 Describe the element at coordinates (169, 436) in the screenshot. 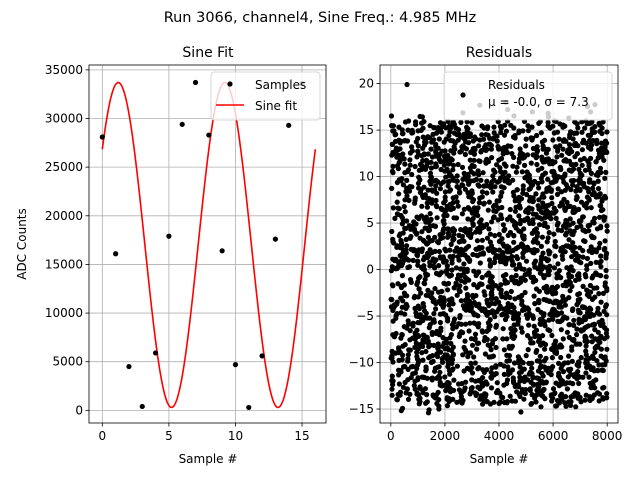

I see `sine-fit-xtick-label: 5` at that location.